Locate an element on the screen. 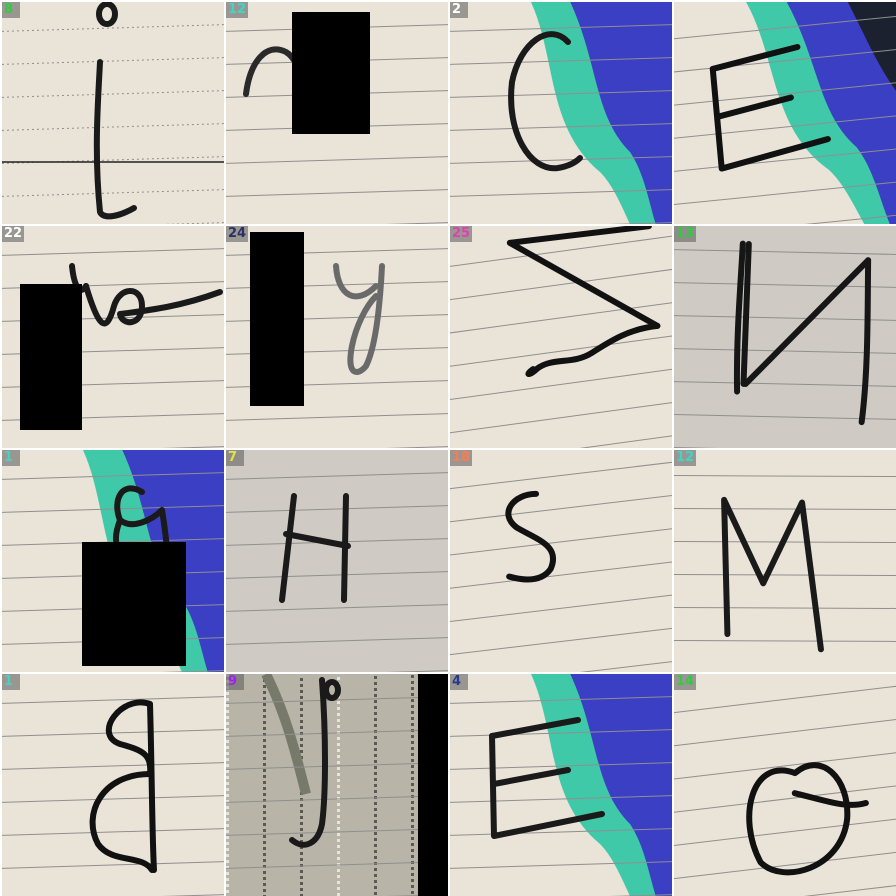 The width and height of the screenshot is (896, 896). tile-label: 25 is located at coordinates (461, 234).